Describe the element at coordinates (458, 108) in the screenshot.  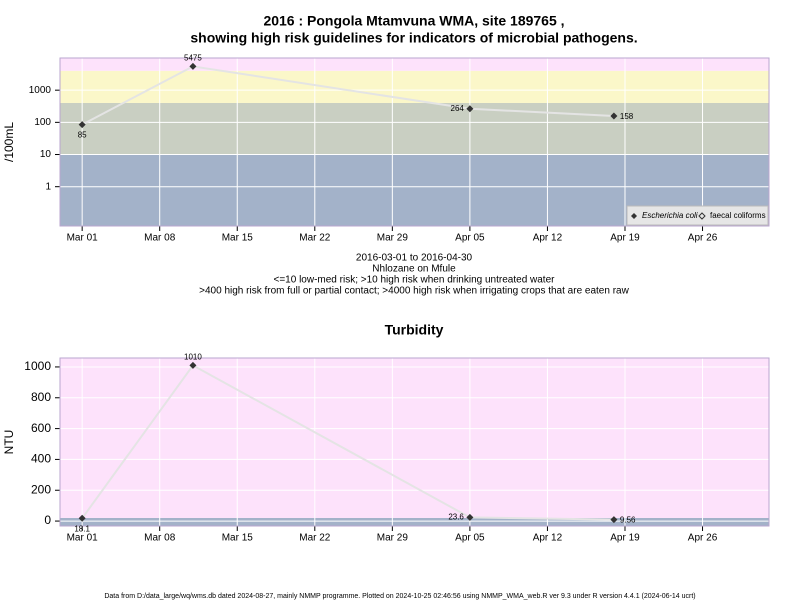
I see `data-label: 264` at that location.